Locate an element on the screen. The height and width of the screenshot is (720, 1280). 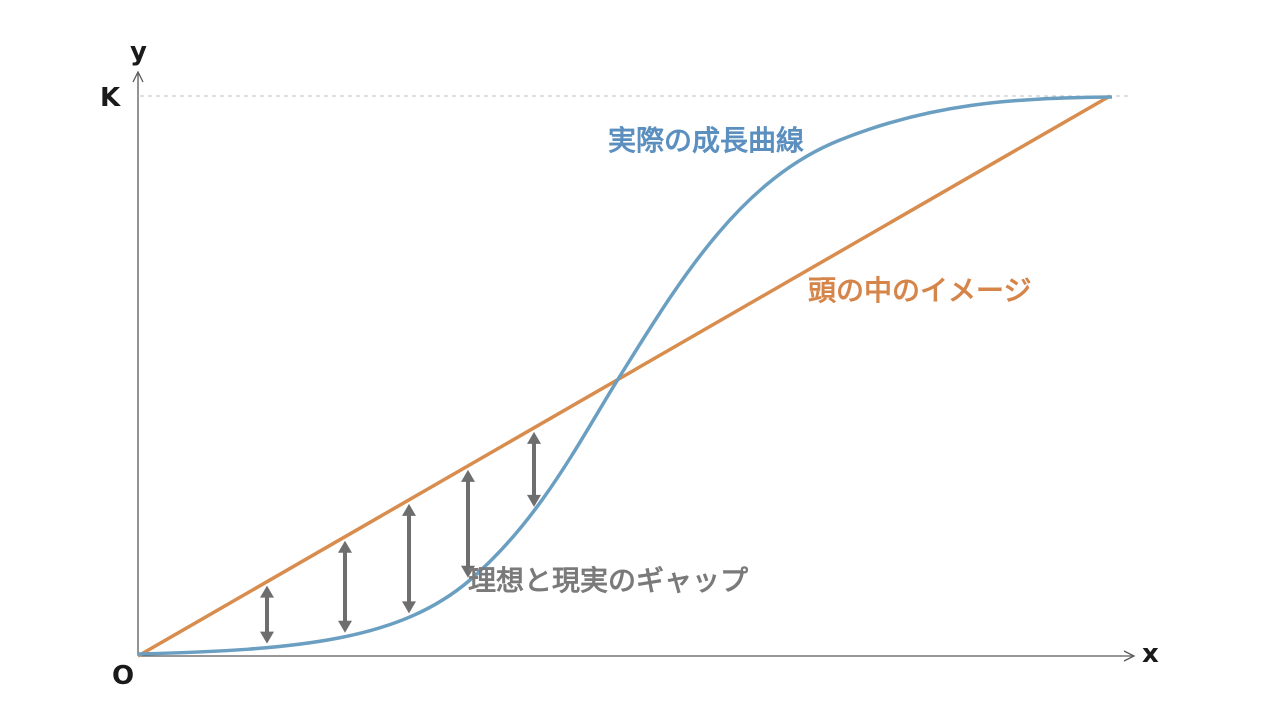
x-axis-label: x is located at coordinates (1150, 654).